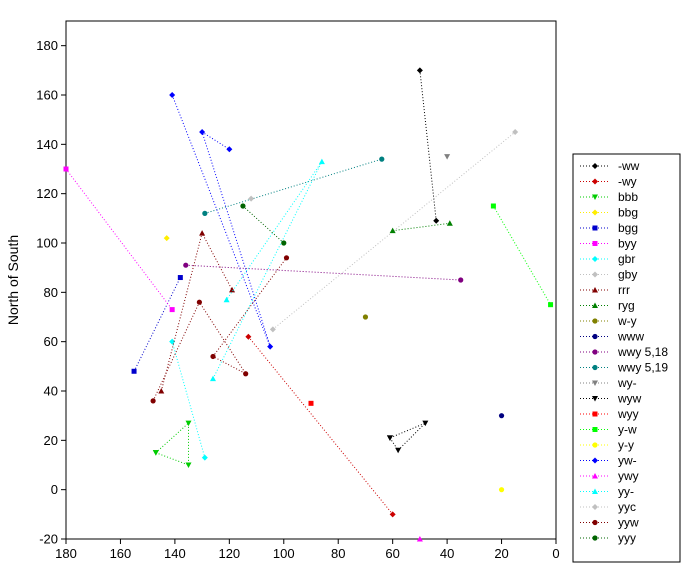 This screenshot has height=578, width=681. I want to click on legend-label: rrr, so click(624, 290).